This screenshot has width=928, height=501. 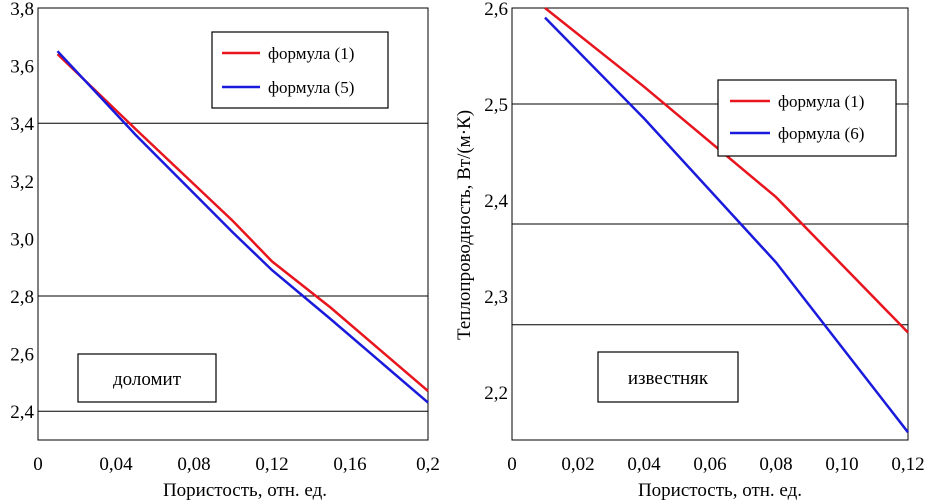 What do you see at coordinates (22, 182) in the screenshot?
I see `y-tick-label: 3,2` at bounding box center [22, 182].